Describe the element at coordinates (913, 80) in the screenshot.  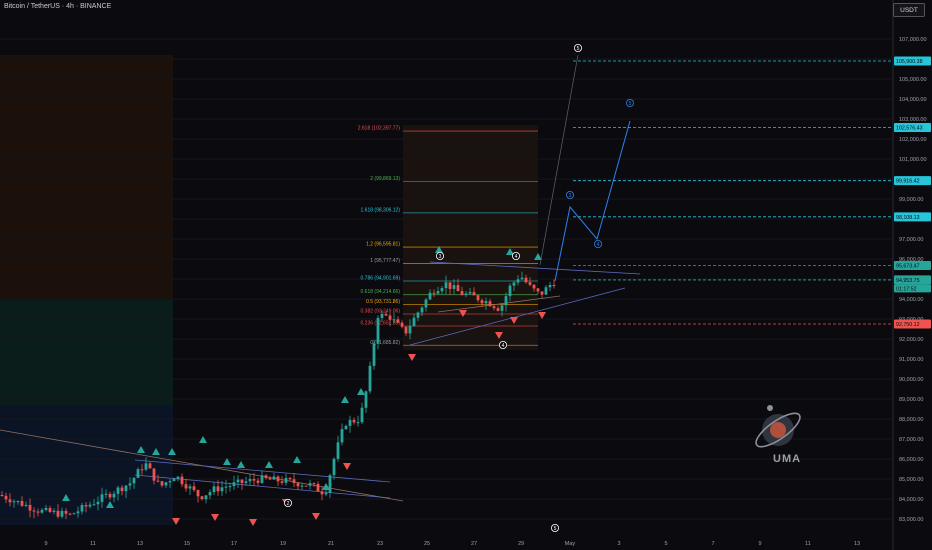
I see `y-tick-label: 105,000.00` at that location.